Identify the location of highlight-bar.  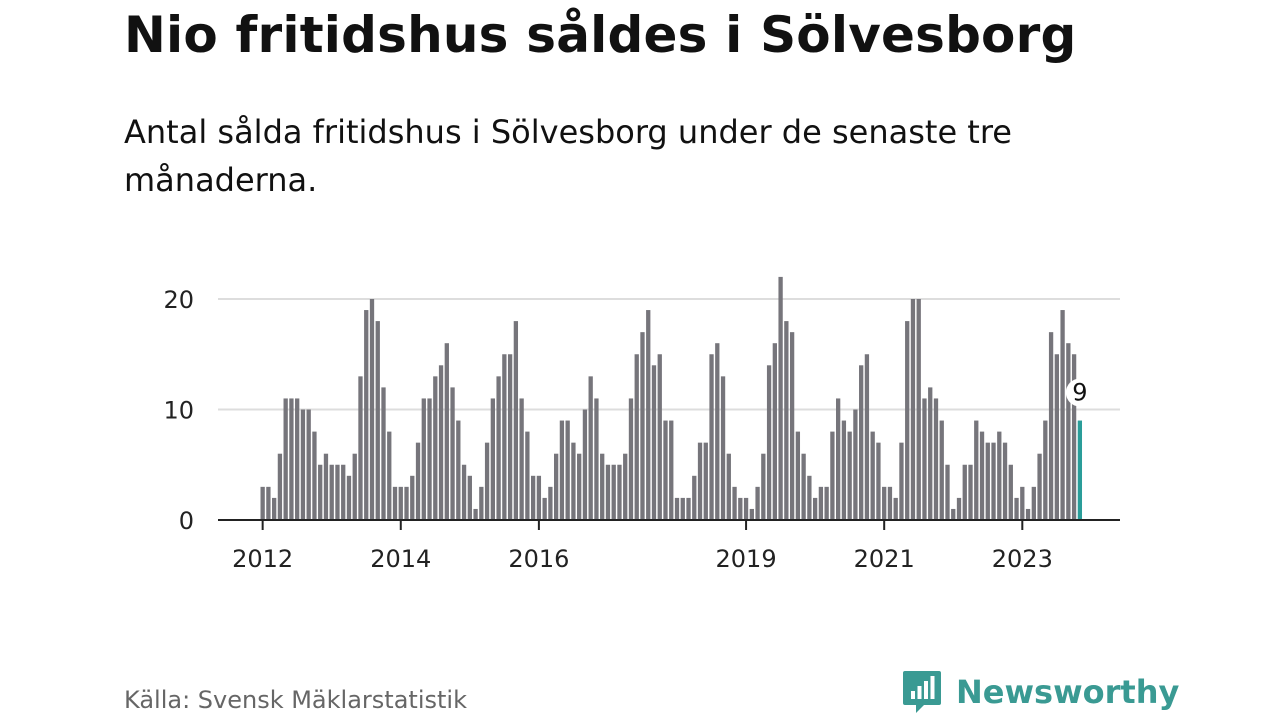
(1080, 470).